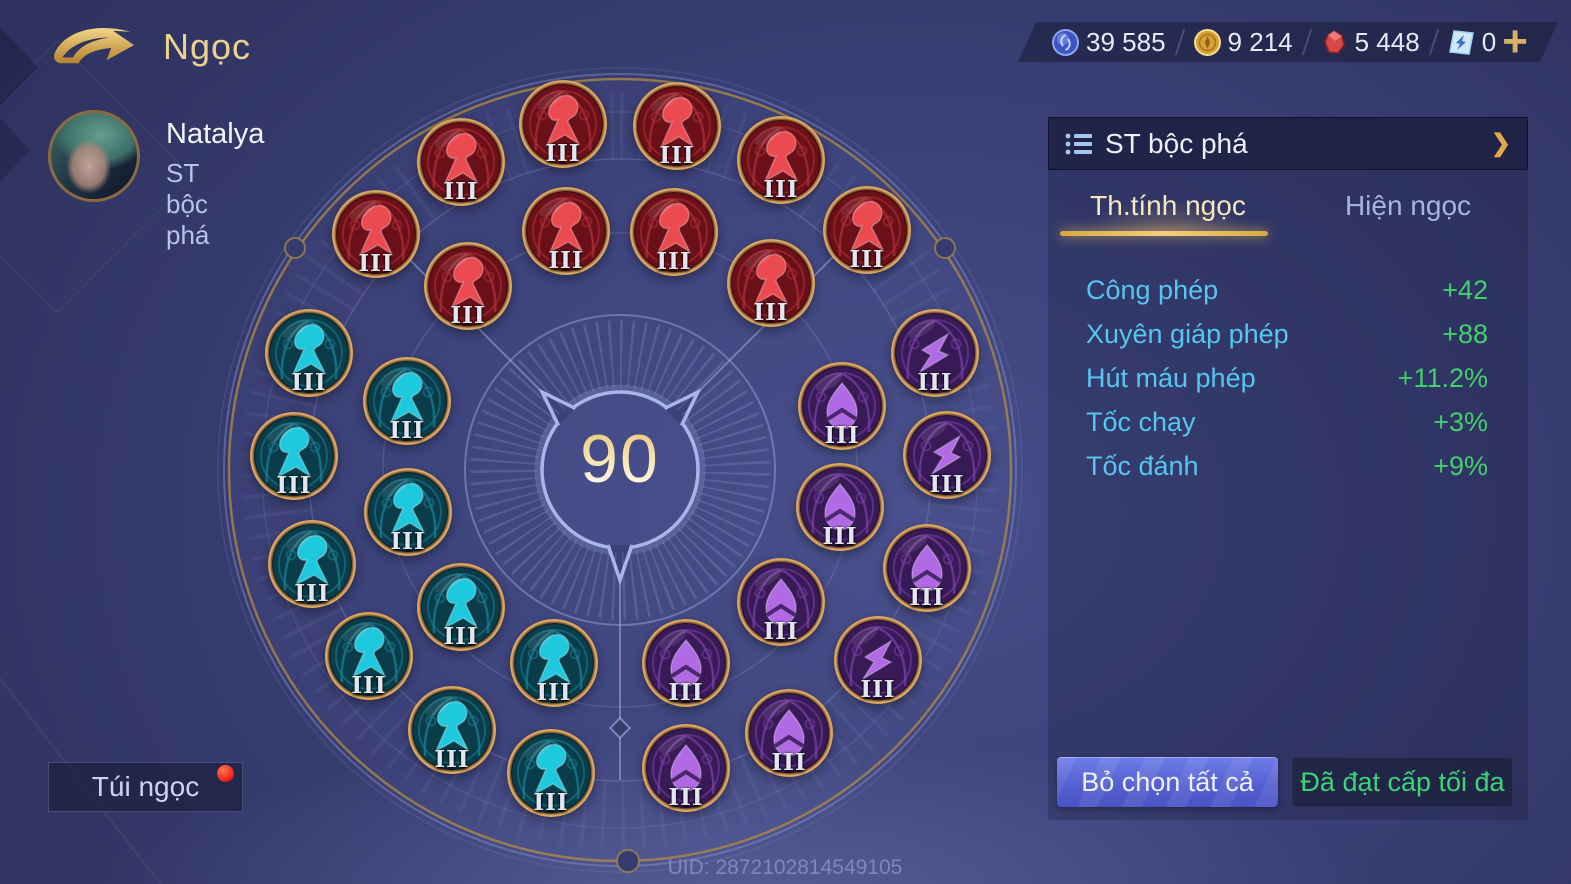 This screenshot has width=1571, height=884. What do you see at coordinates (1168, 206) in the screenshot?
I see `tab-rune-attributes: Th.tính ngọc` at bounding box center [1168, 206].